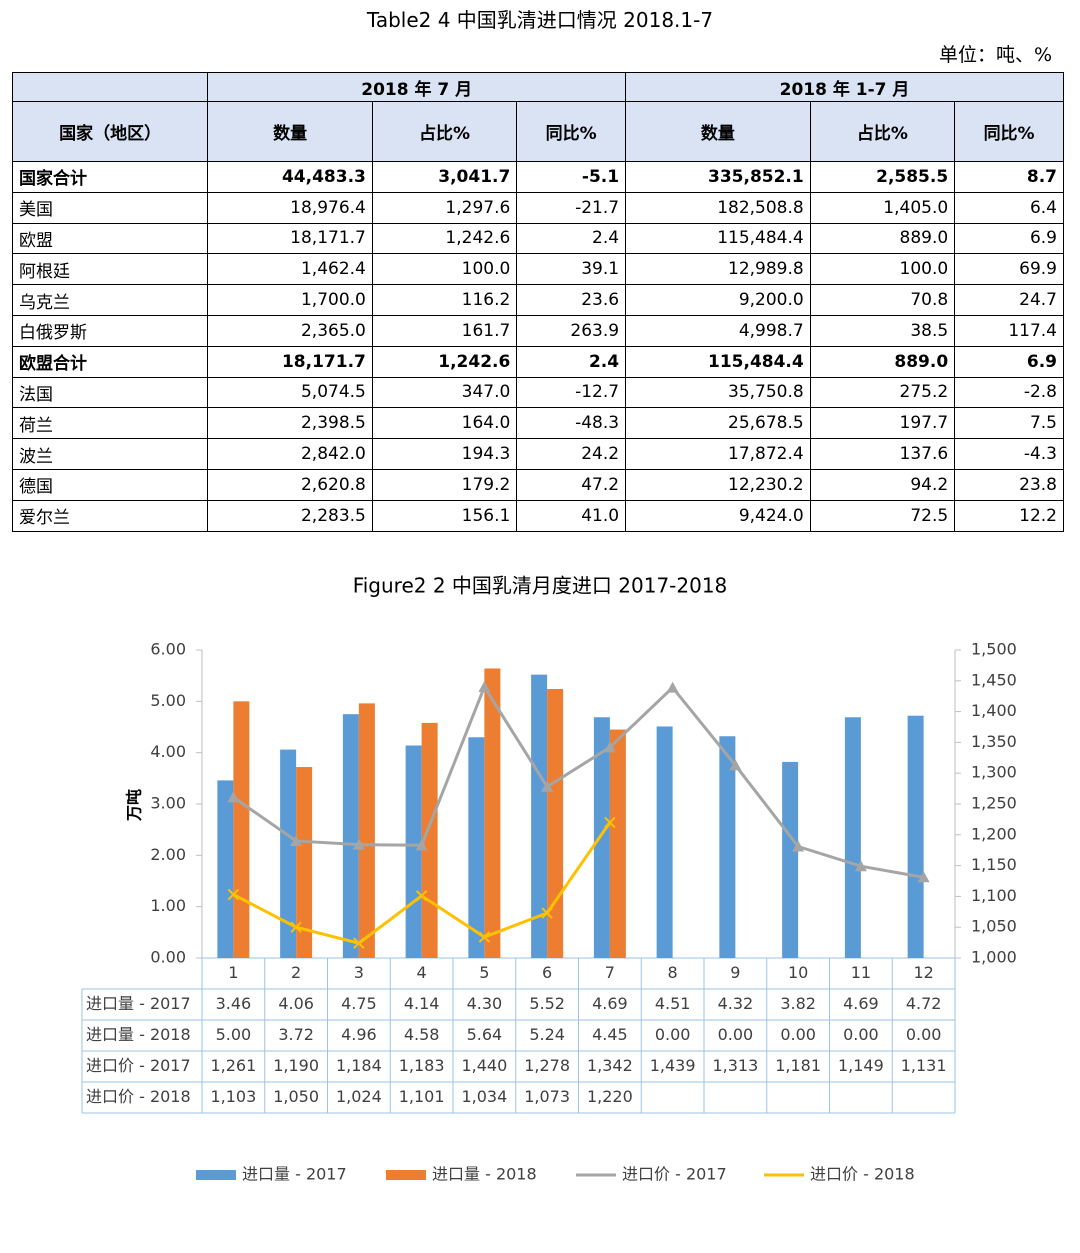 This screenshot has height=1253, width=1080. I want to click on y-tick-label: 3.00, so click(168, 803).